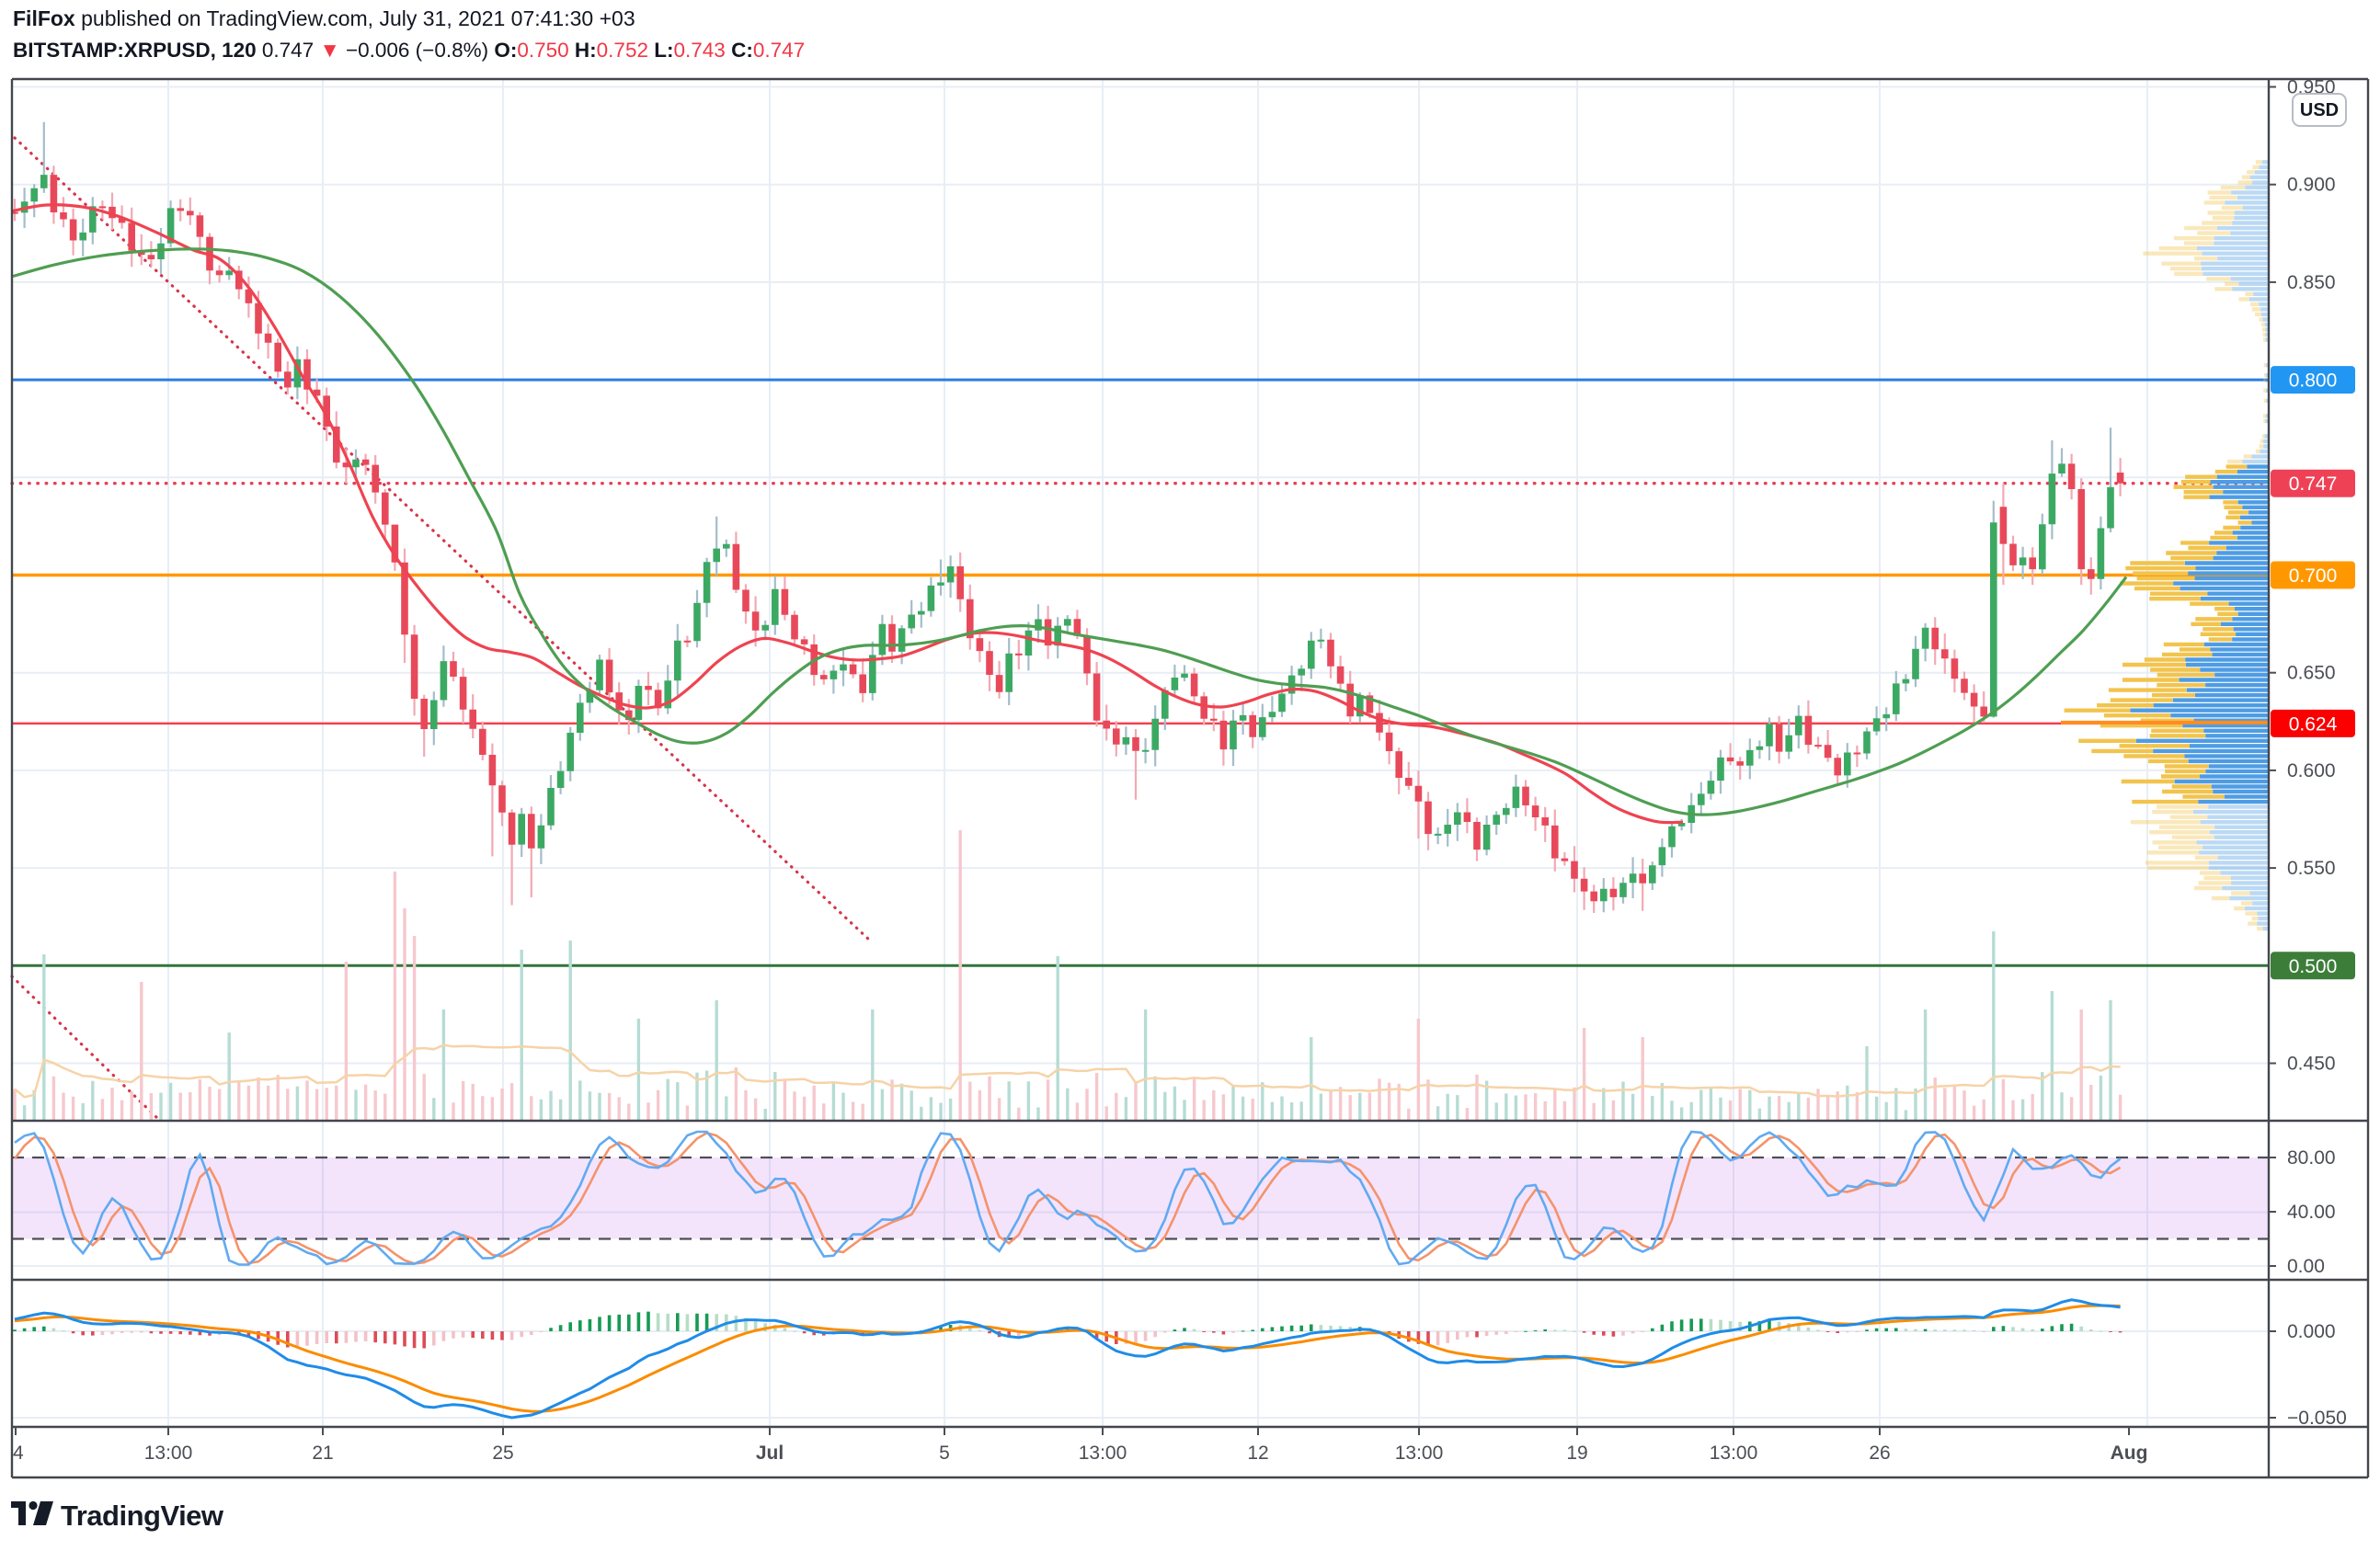 This screenshot has height=1551, width=2380. I want to click on svg-text: 26, so click(1879, 1454).